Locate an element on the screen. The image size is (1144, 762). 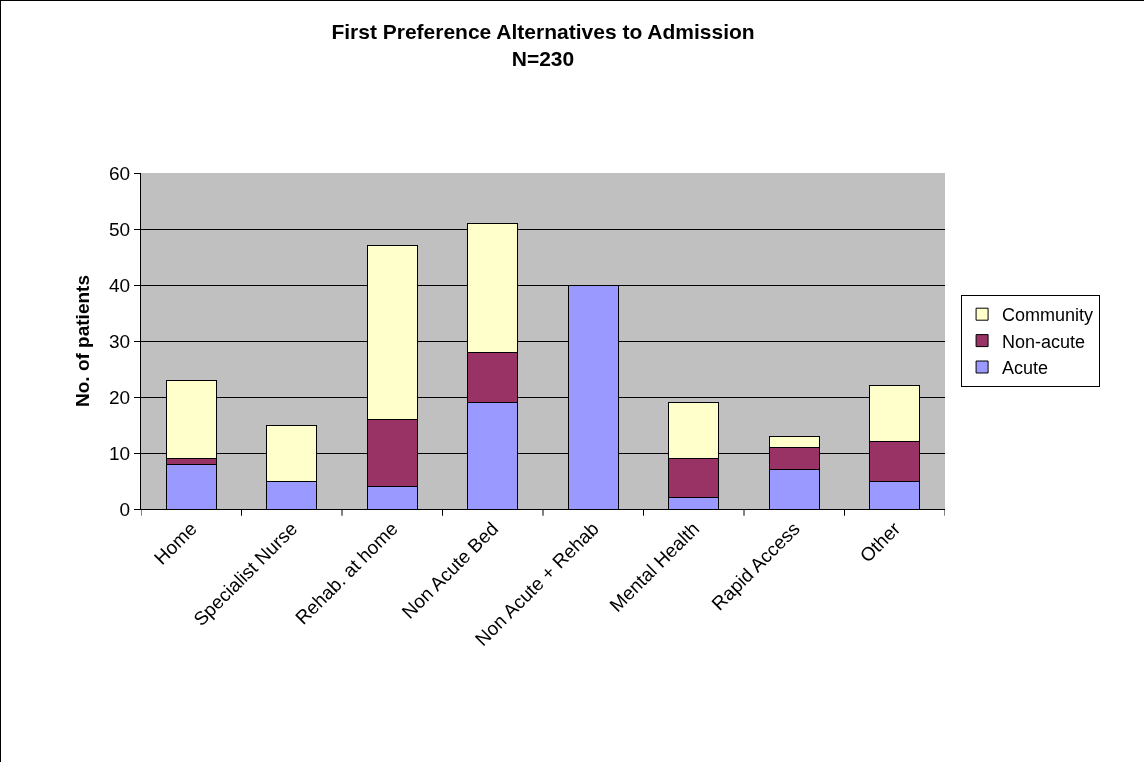
y-tick-label: 40 is located at coordinates (120, 285).